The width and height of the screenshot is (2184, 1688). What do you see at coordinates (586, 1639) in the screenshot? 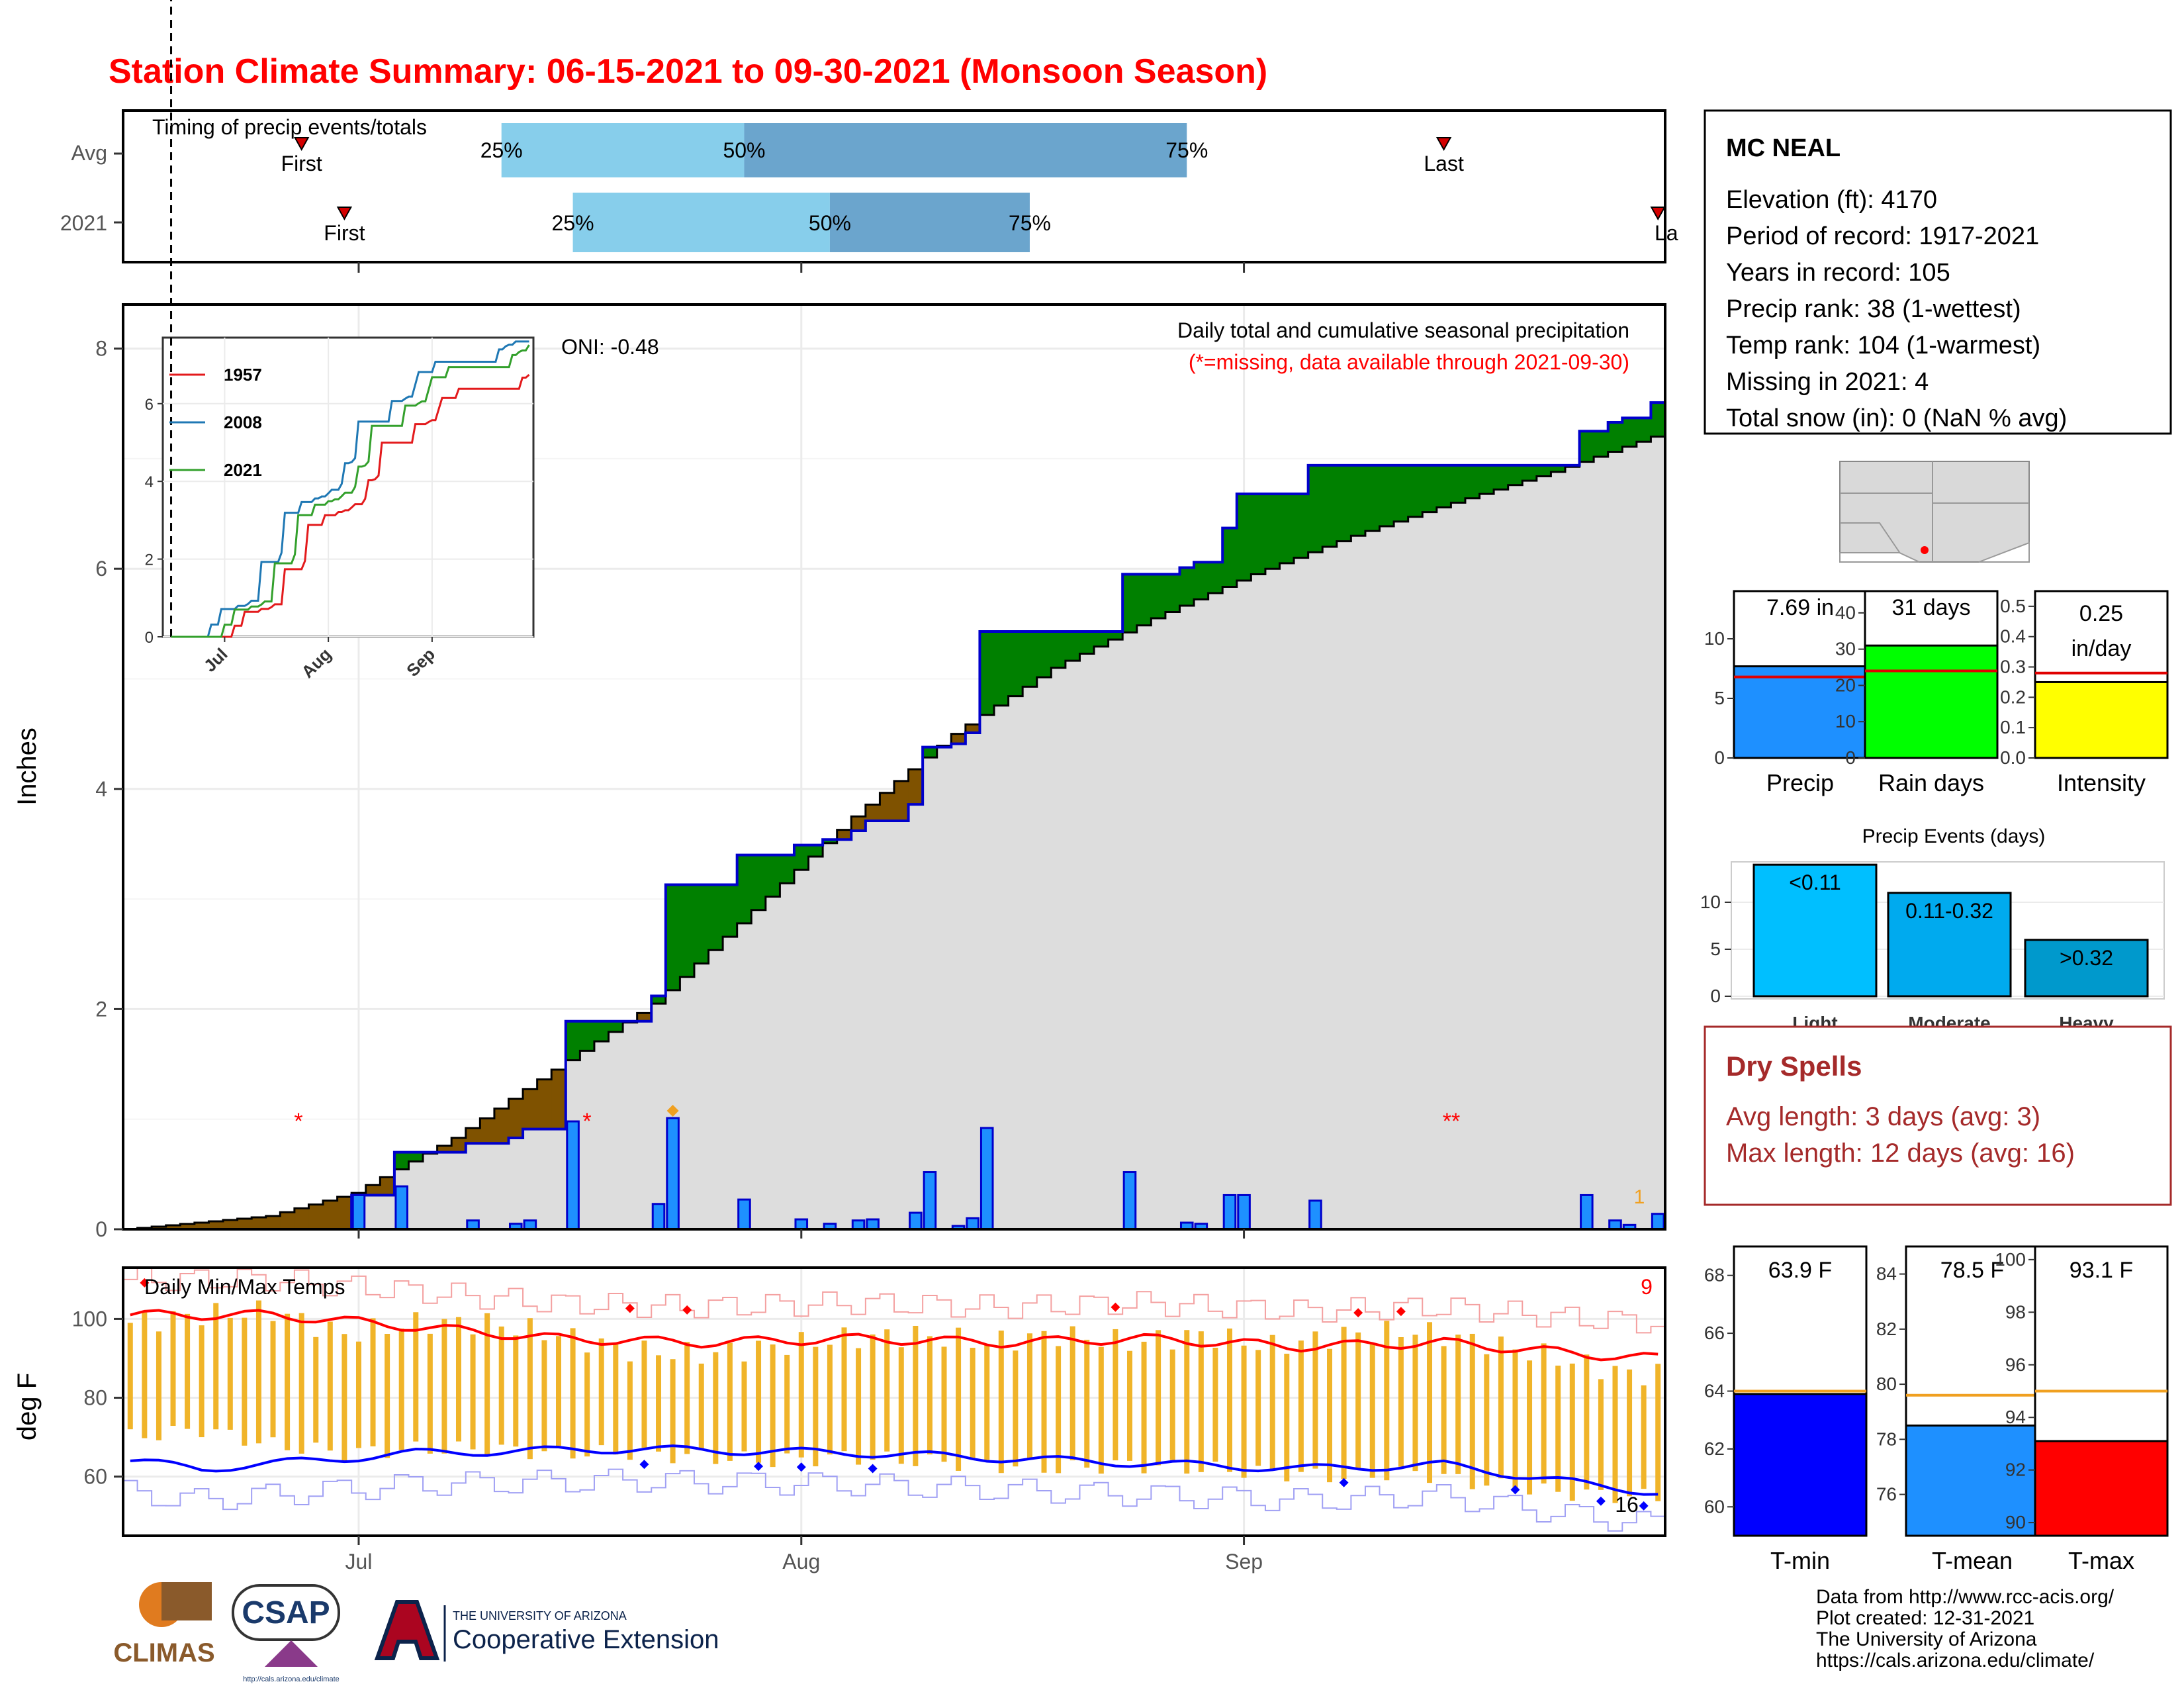
I see `ua-logo-line2: Cooperative Extension` at bounding box center [586, 1639].